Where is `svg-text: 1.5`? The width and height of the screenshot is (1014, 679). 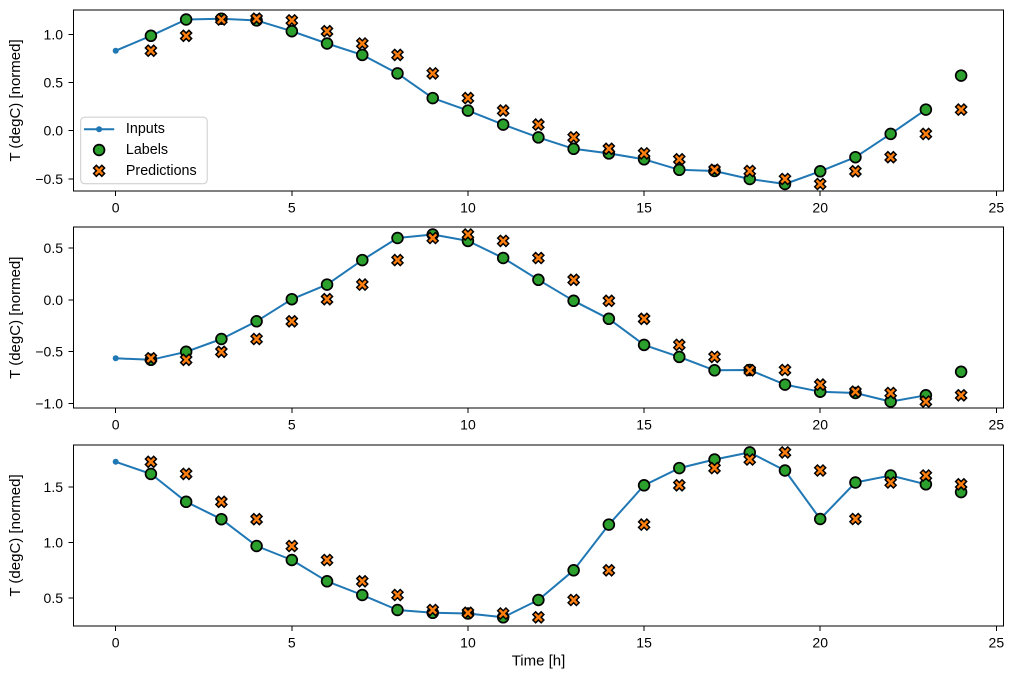
svg-text: 1.5 is located at coordinates (54, 487).